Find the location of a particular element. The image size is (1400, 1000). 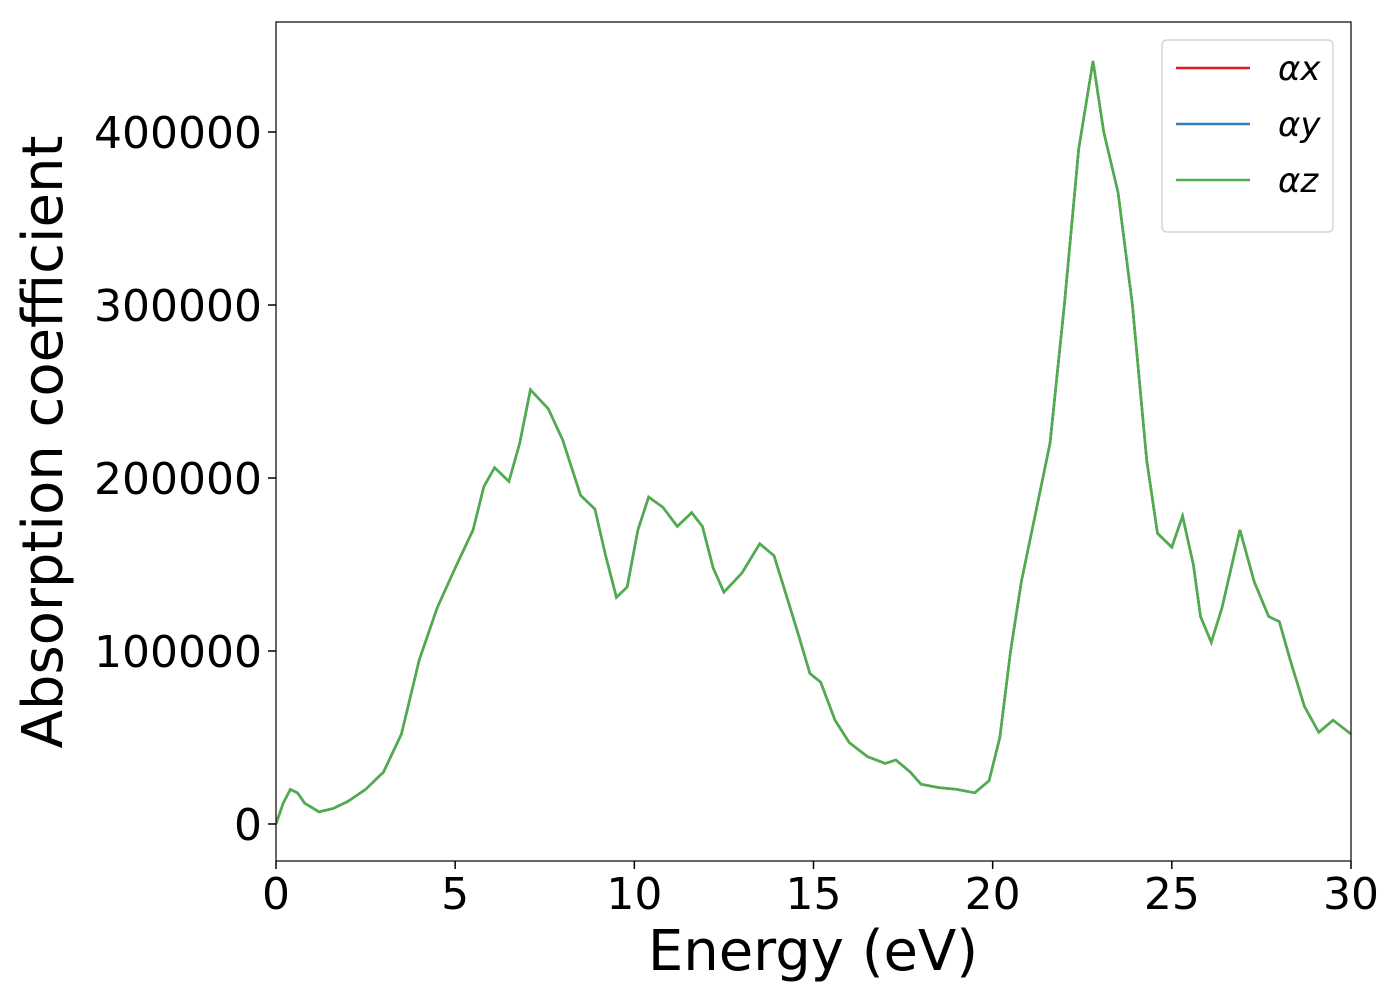

y-tick-label: 0 is located at coordinates (248, 825).